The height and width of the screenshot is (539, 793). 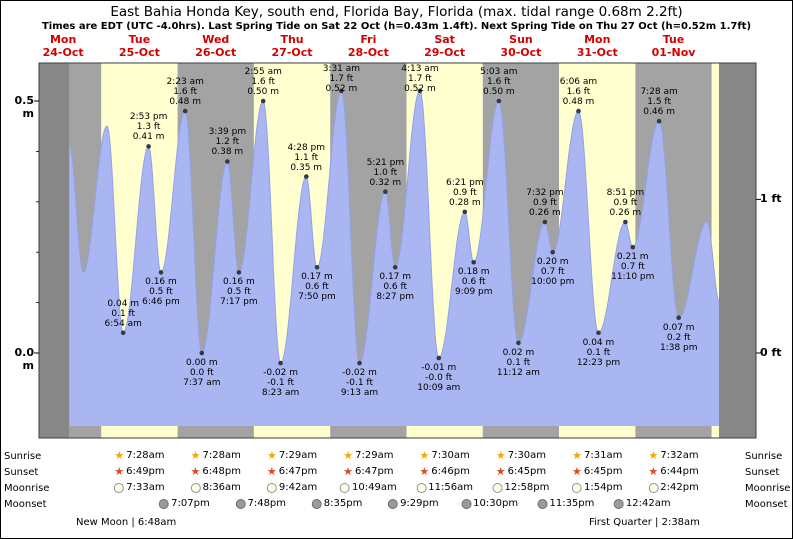 I want to click on tide-annotation-low: 0.00 m 0.0 ft 7:37 am, so click(x=202, y=373).